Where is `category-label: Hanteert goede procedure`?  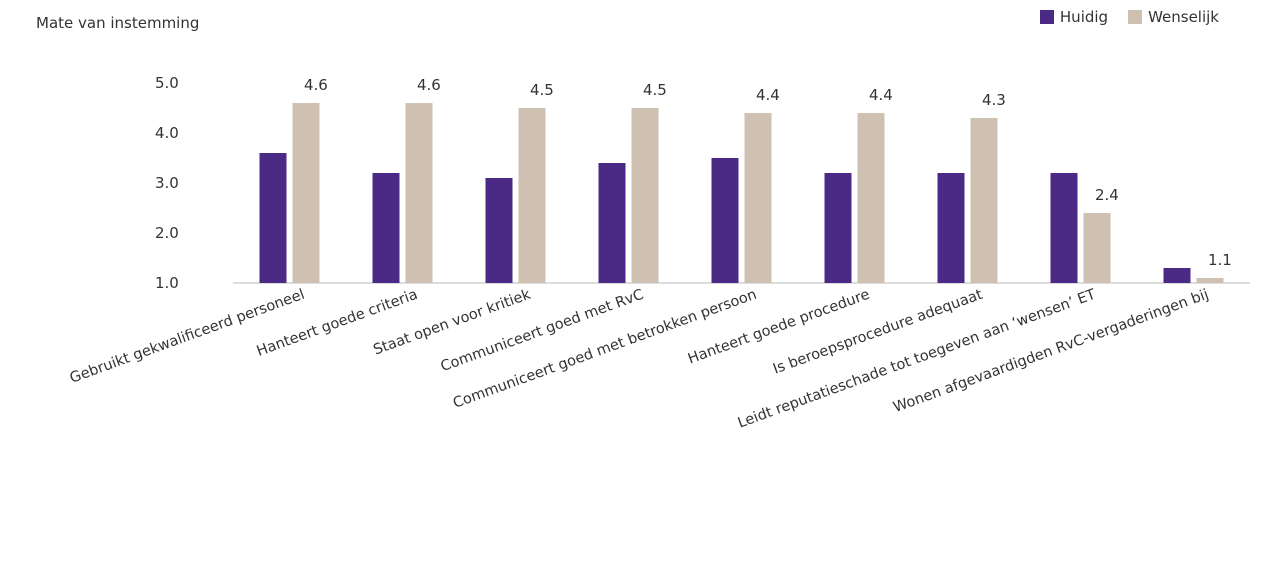 category-label: Hanteert goede procedure is located at coordinates (779, 327).